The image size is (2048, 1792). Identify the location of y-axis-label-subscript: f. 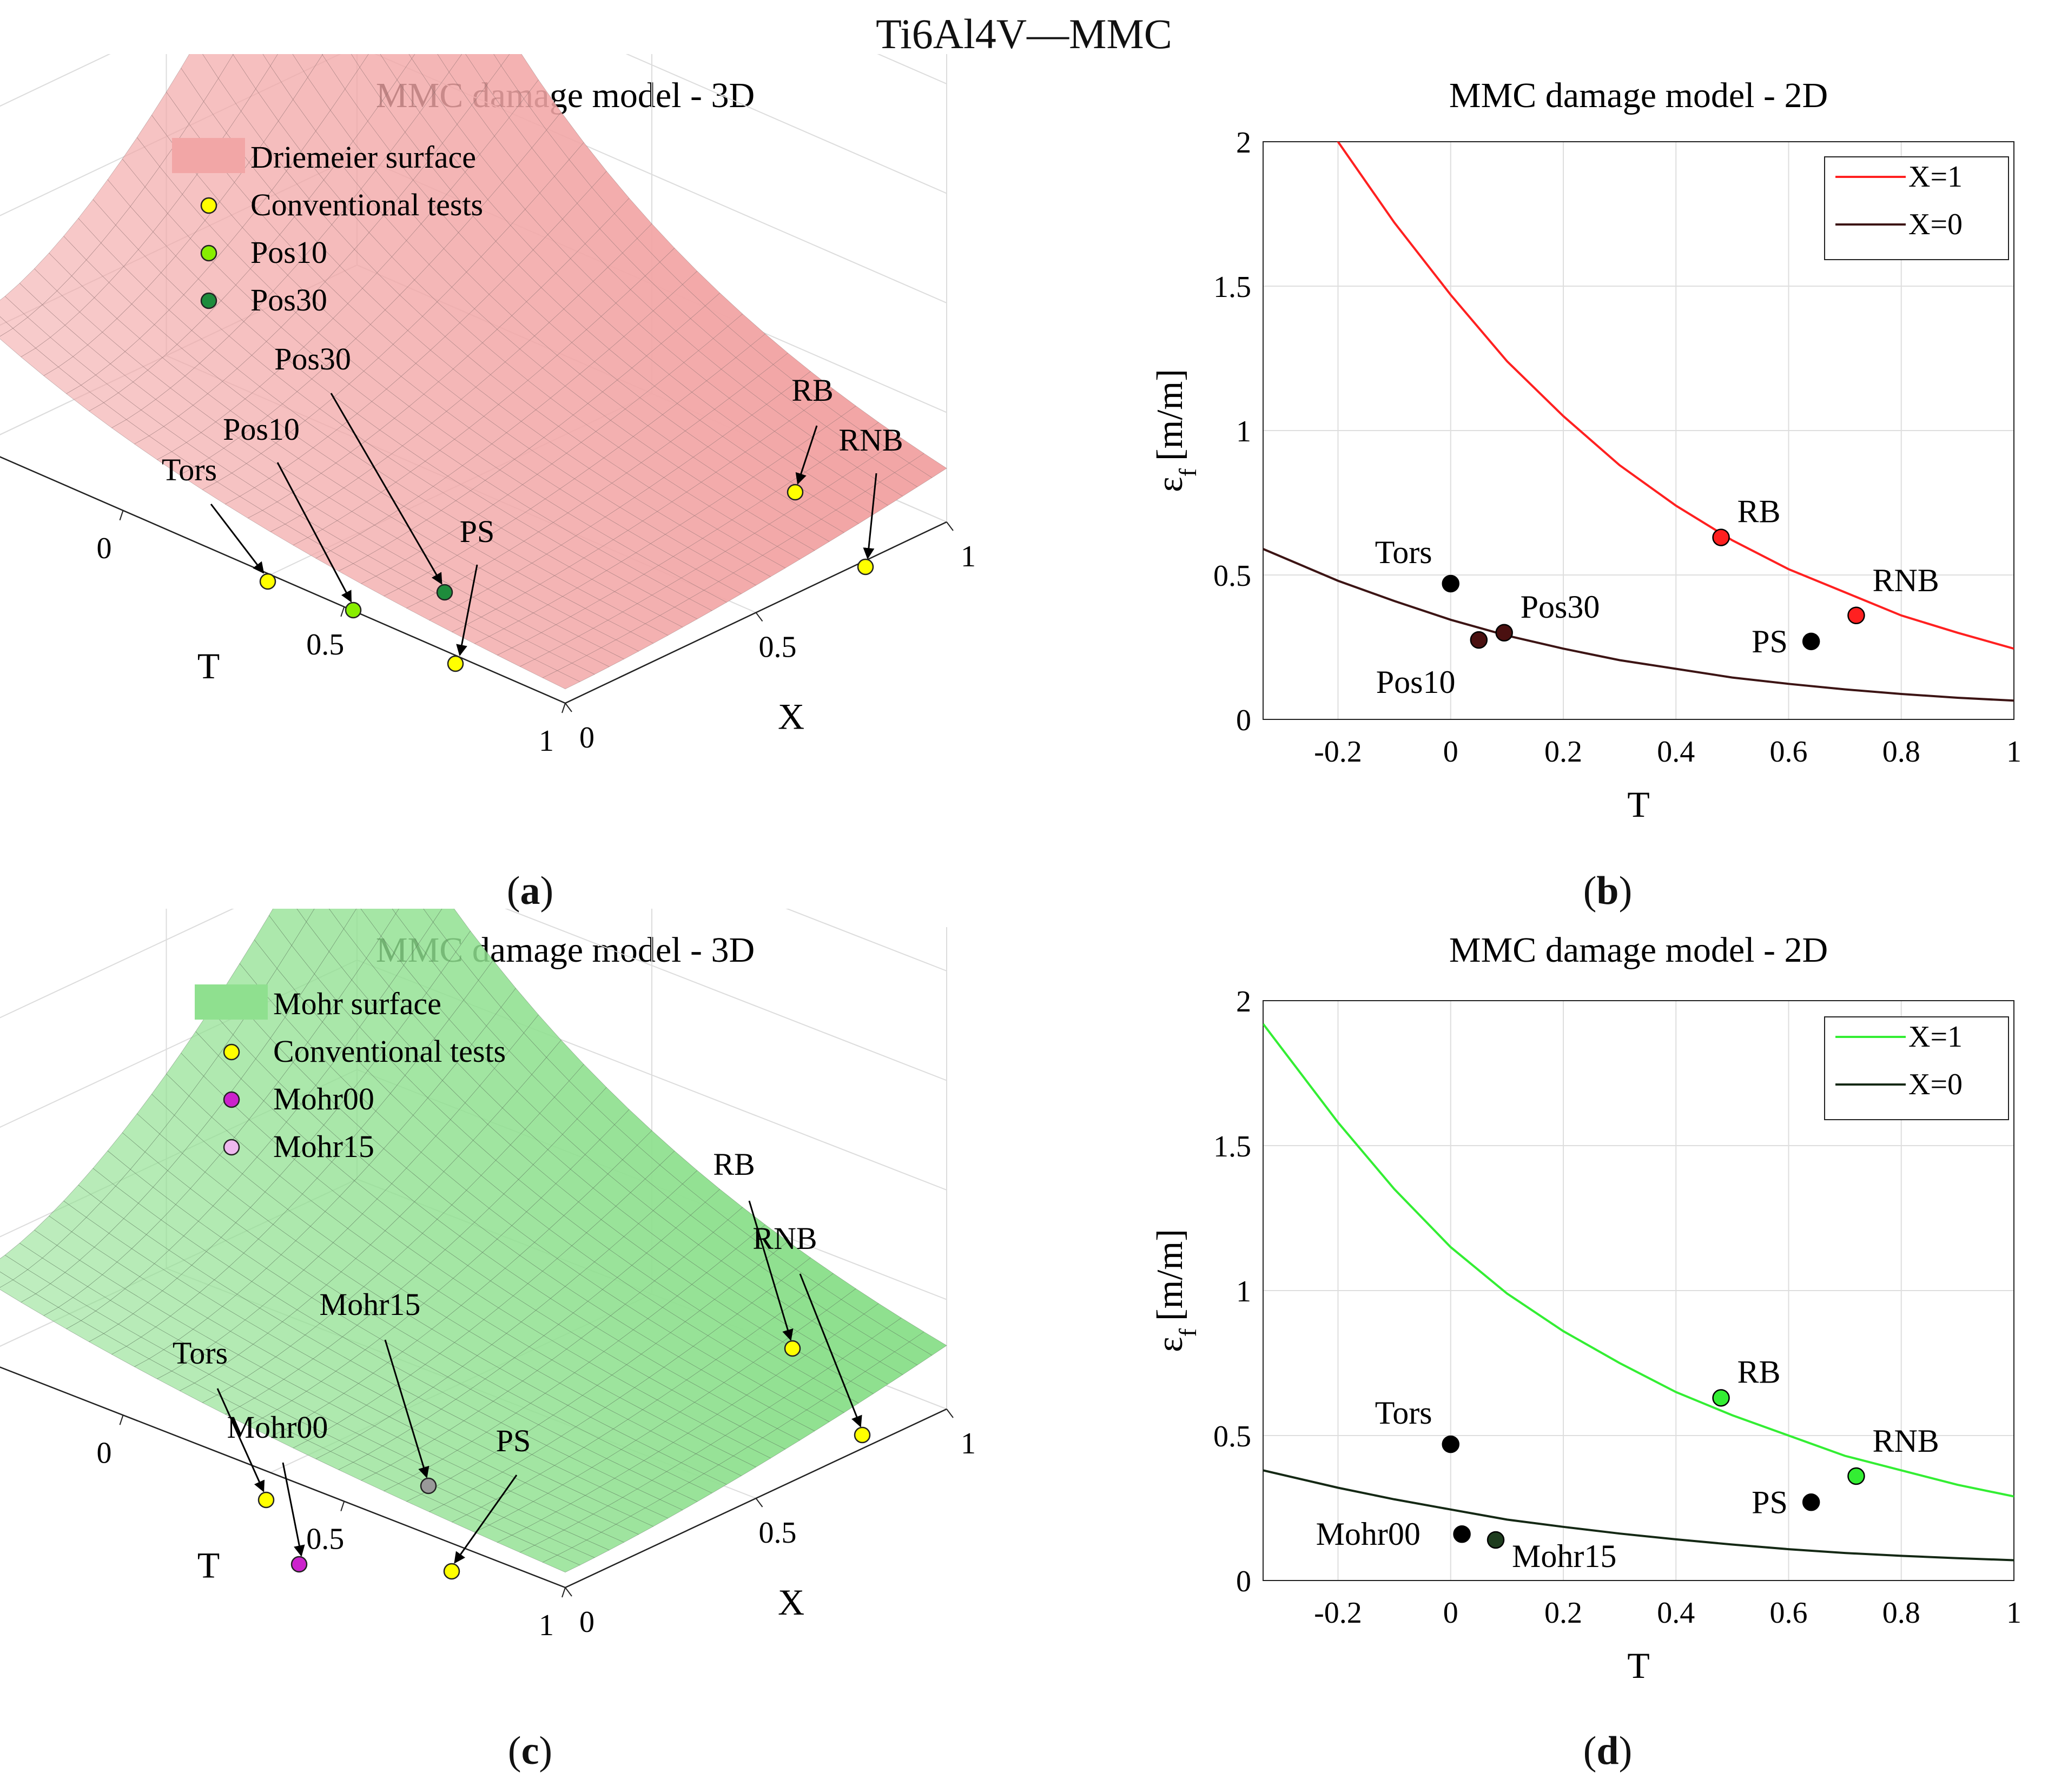
(1187, 1332).